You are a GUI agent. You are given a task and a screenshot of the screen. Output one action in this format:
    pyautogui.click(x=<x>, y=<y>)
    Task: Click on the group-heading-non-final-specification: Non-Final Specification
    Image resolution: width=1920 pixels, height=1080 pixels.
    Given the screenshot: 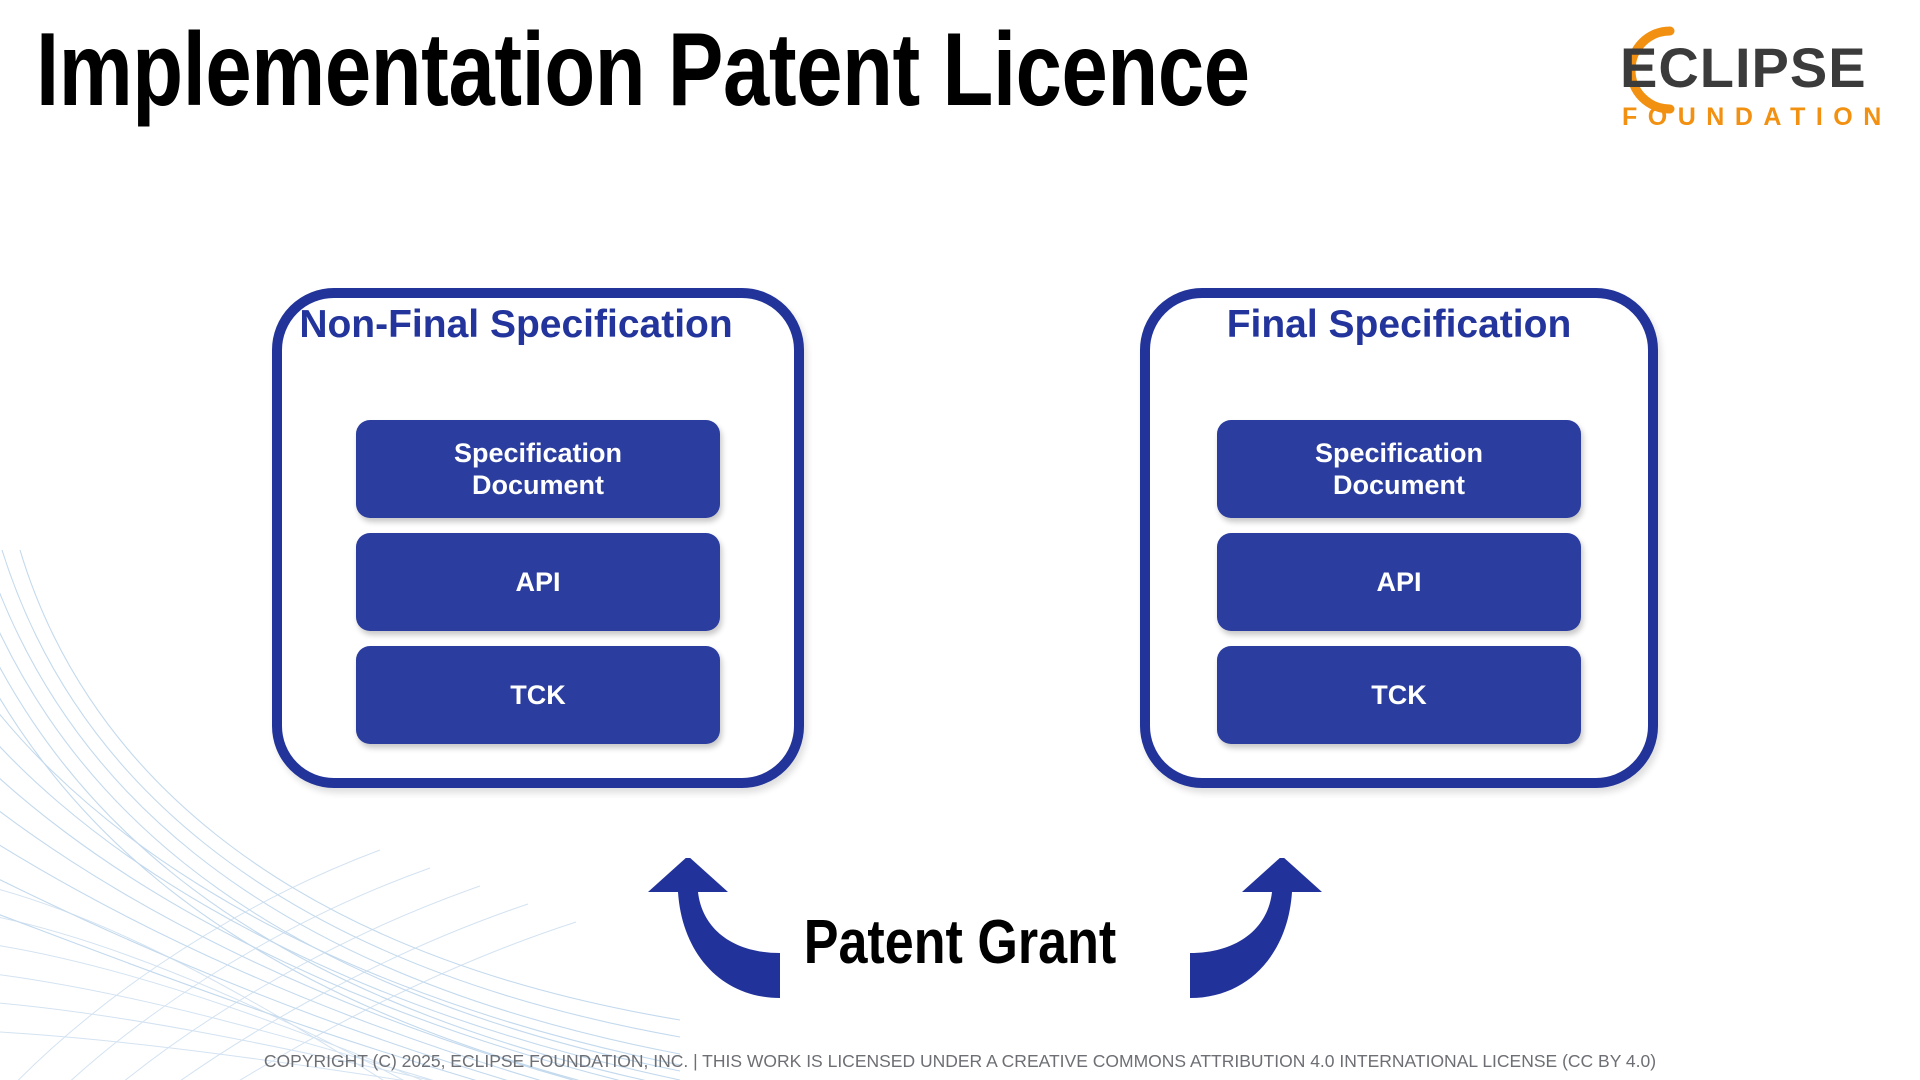 What is the action you would take?
    pyautogui.click(x=516, y=324)
    